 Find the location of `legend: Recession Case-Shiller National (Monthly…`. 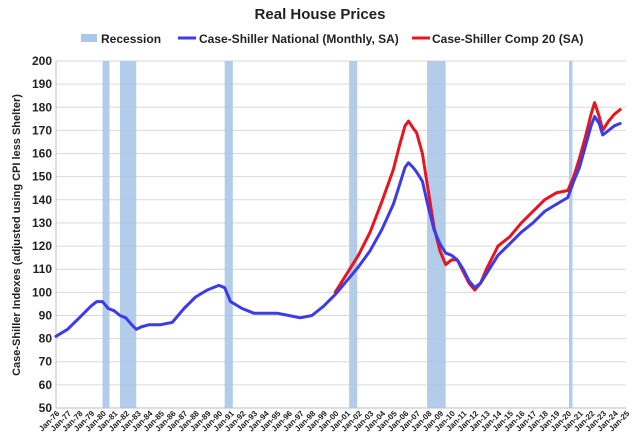

legend: Recession Case-Shiller National (Monthly… is located at coordinates (332, 39).